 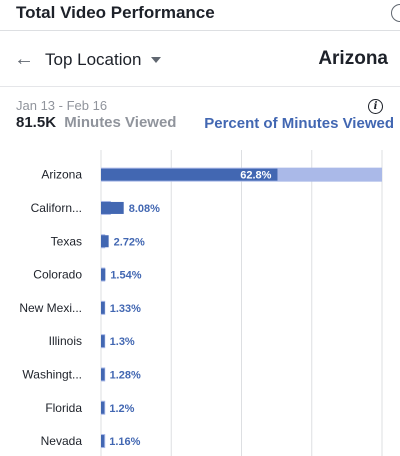 What do you see at coordinates (125, 375) in the screenshot?
I see `value-label-6: 1.28%` at bounding box center [125, 375].